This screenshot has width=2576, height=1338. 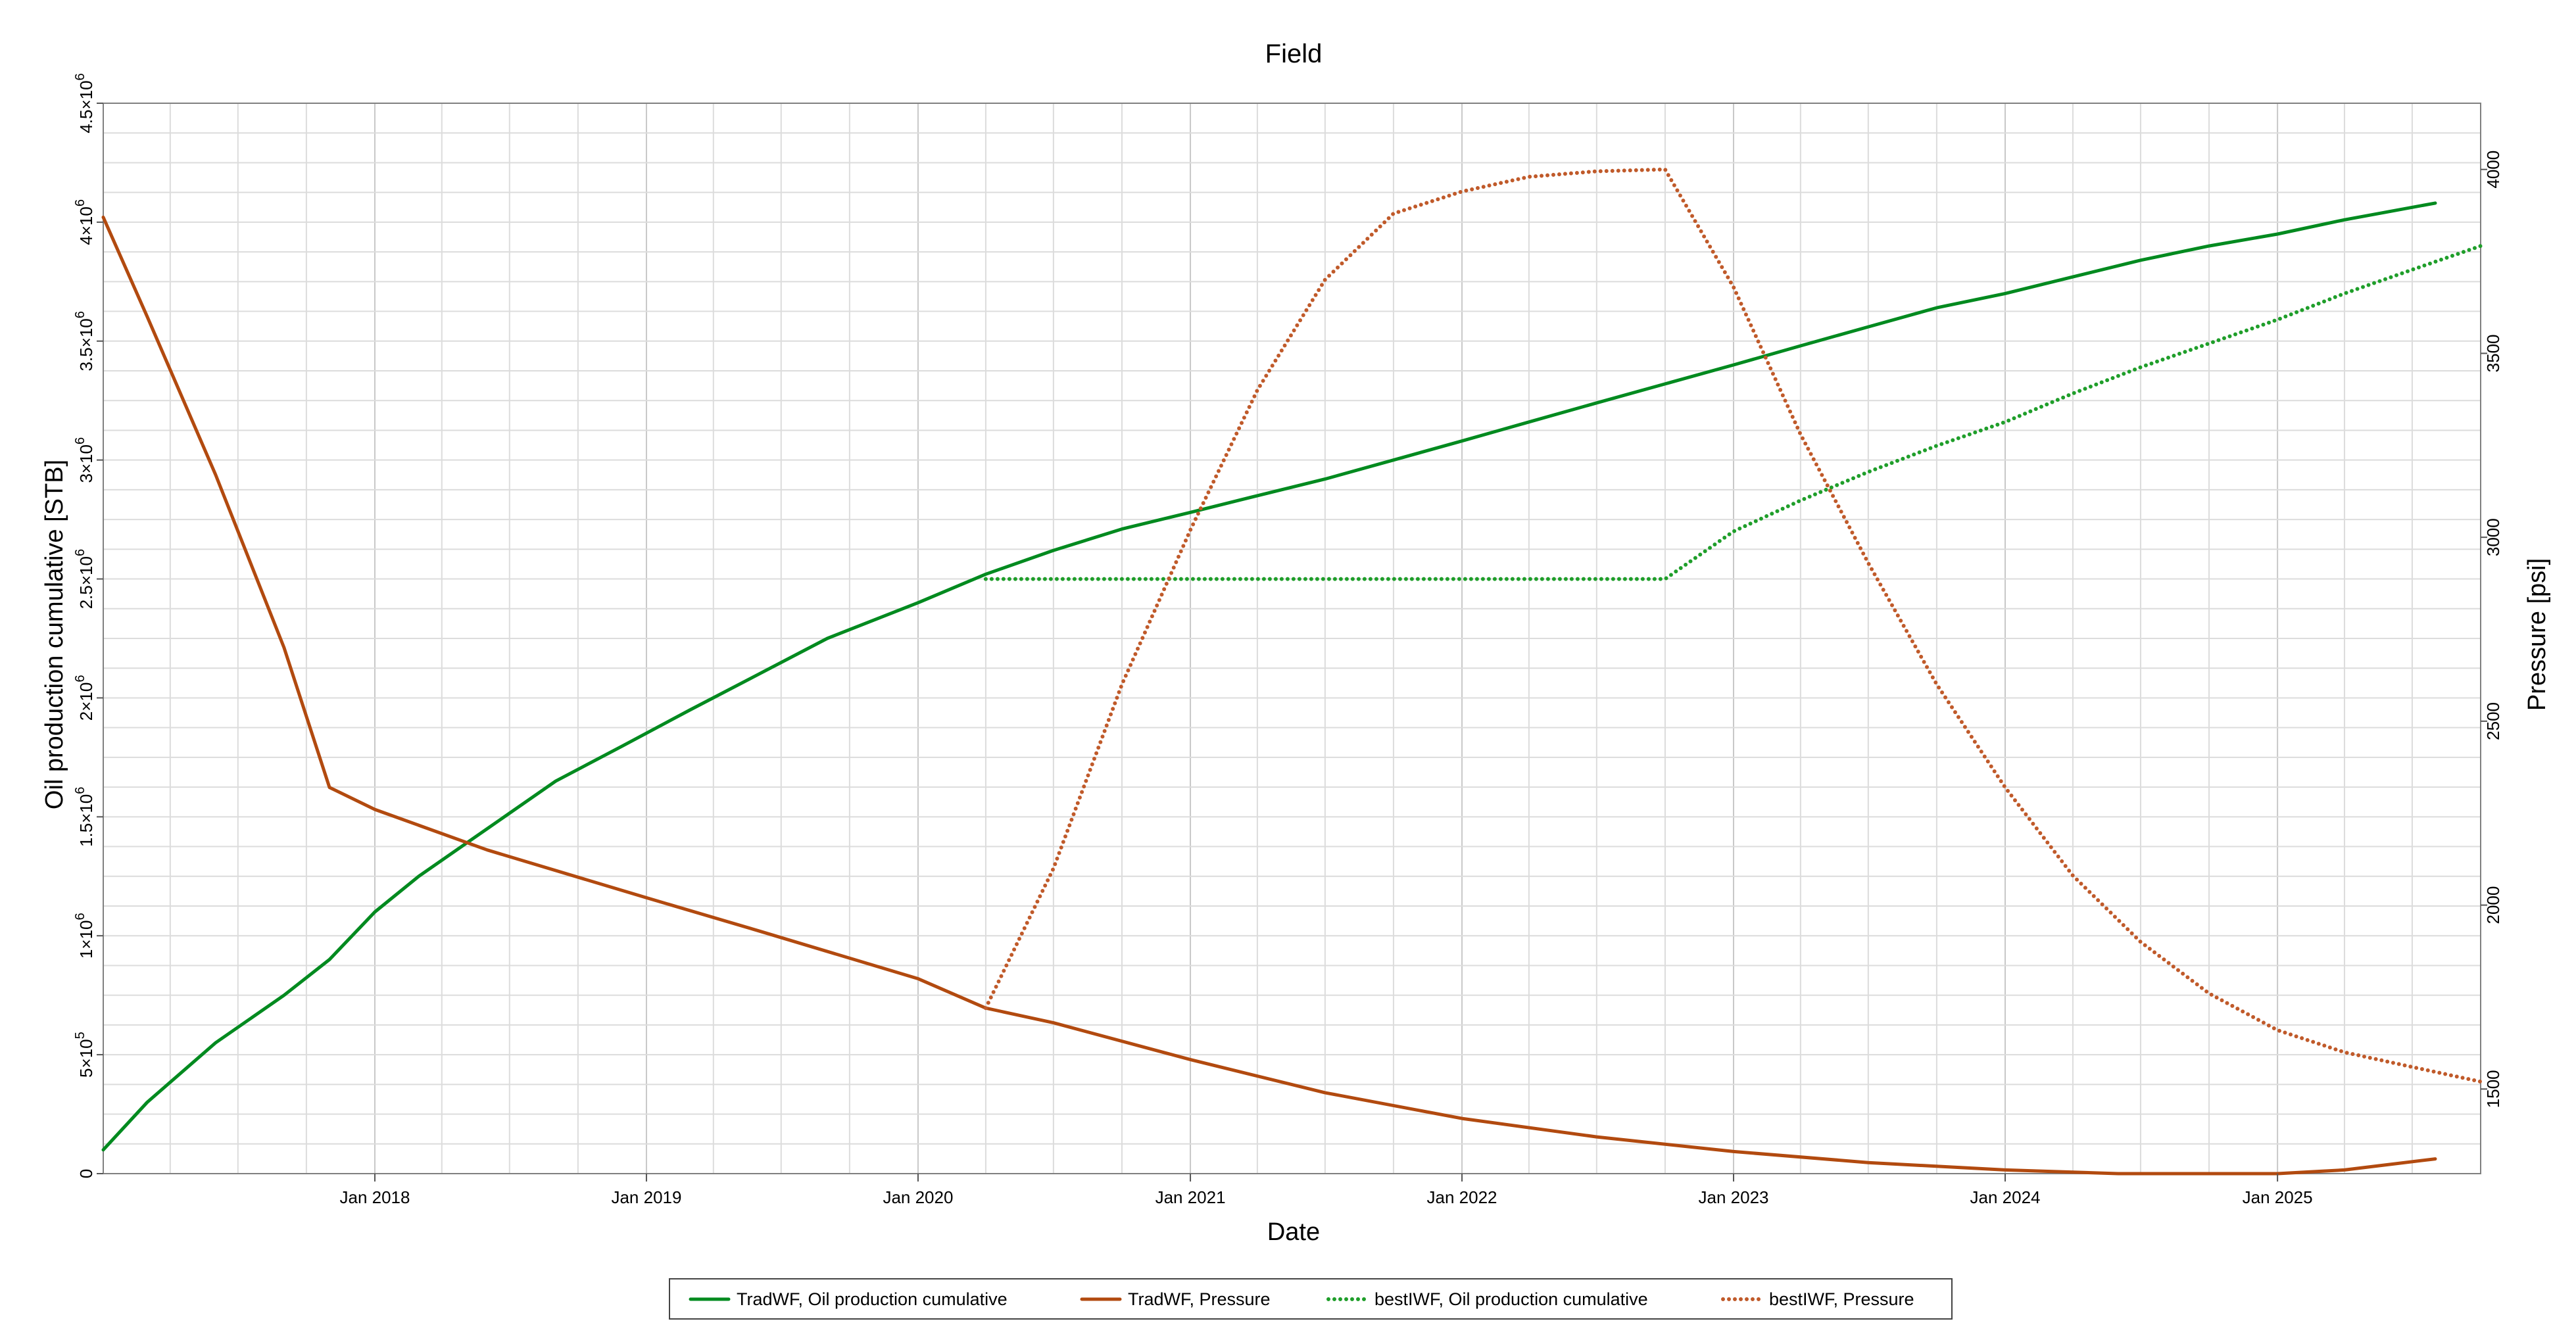 What do you see at coordinates (84, 817) in the screenshot?
I see `y-left-tick-label: 1.5×106` at bounding box center [84, 817].